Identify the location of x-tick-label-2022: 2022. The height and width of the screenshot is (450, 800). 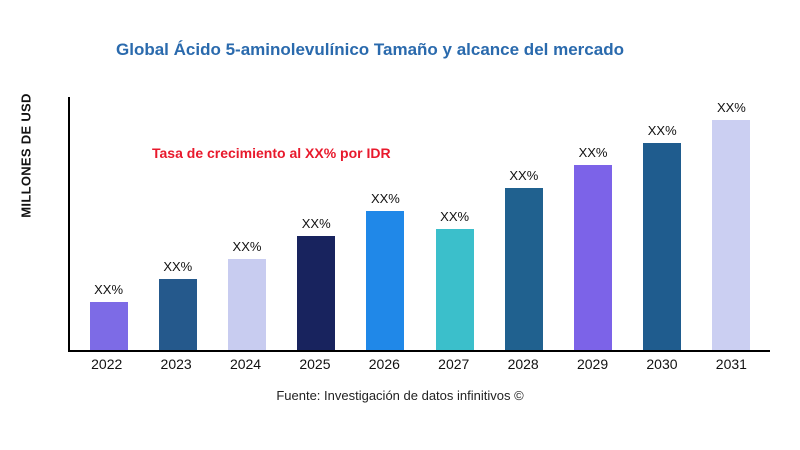
(107, 364).